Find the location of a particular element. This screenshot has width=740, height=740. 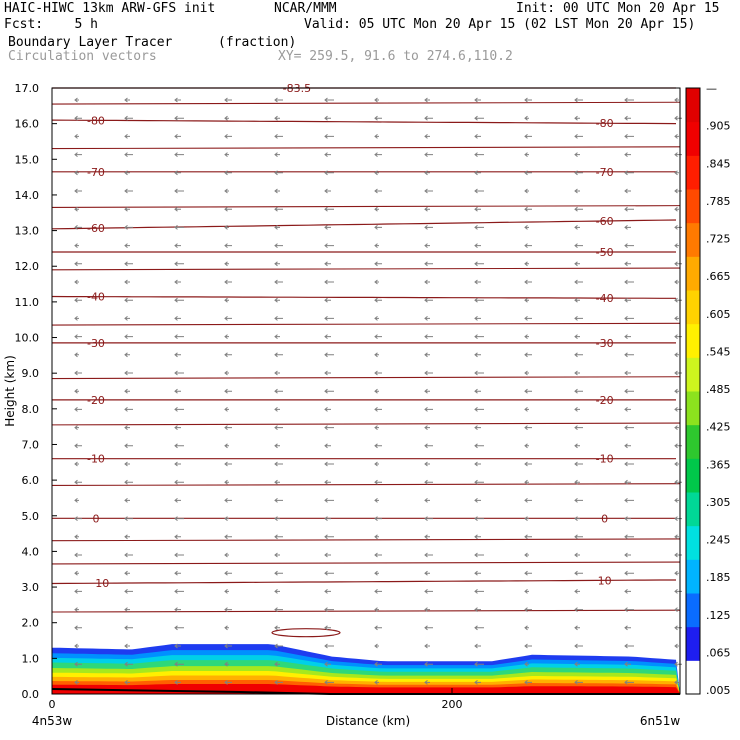

colorbar-frame is located at coordinates (693, 391).